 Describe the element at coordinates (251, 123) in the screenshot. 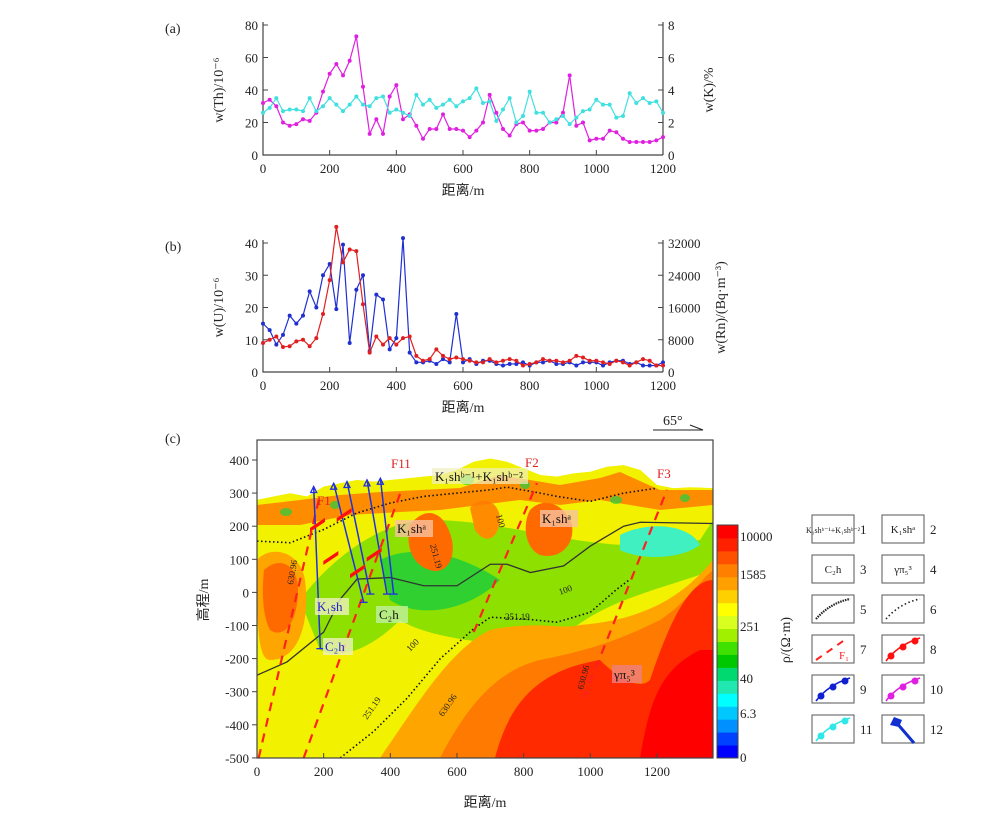

I see `y-tick-label: 20` at that location.